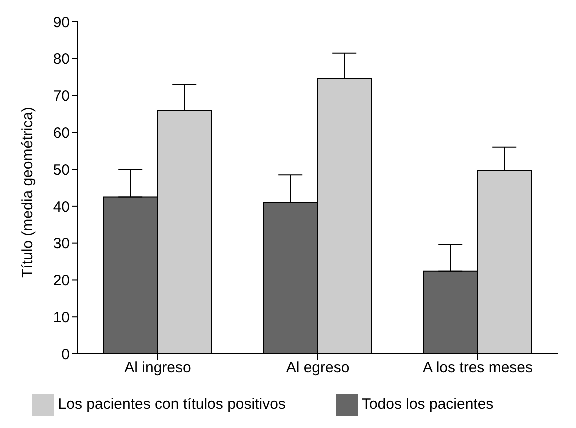 This screenshot has height=428, width=576. I want to click on y-tick-label: 40, so click(61, 207).